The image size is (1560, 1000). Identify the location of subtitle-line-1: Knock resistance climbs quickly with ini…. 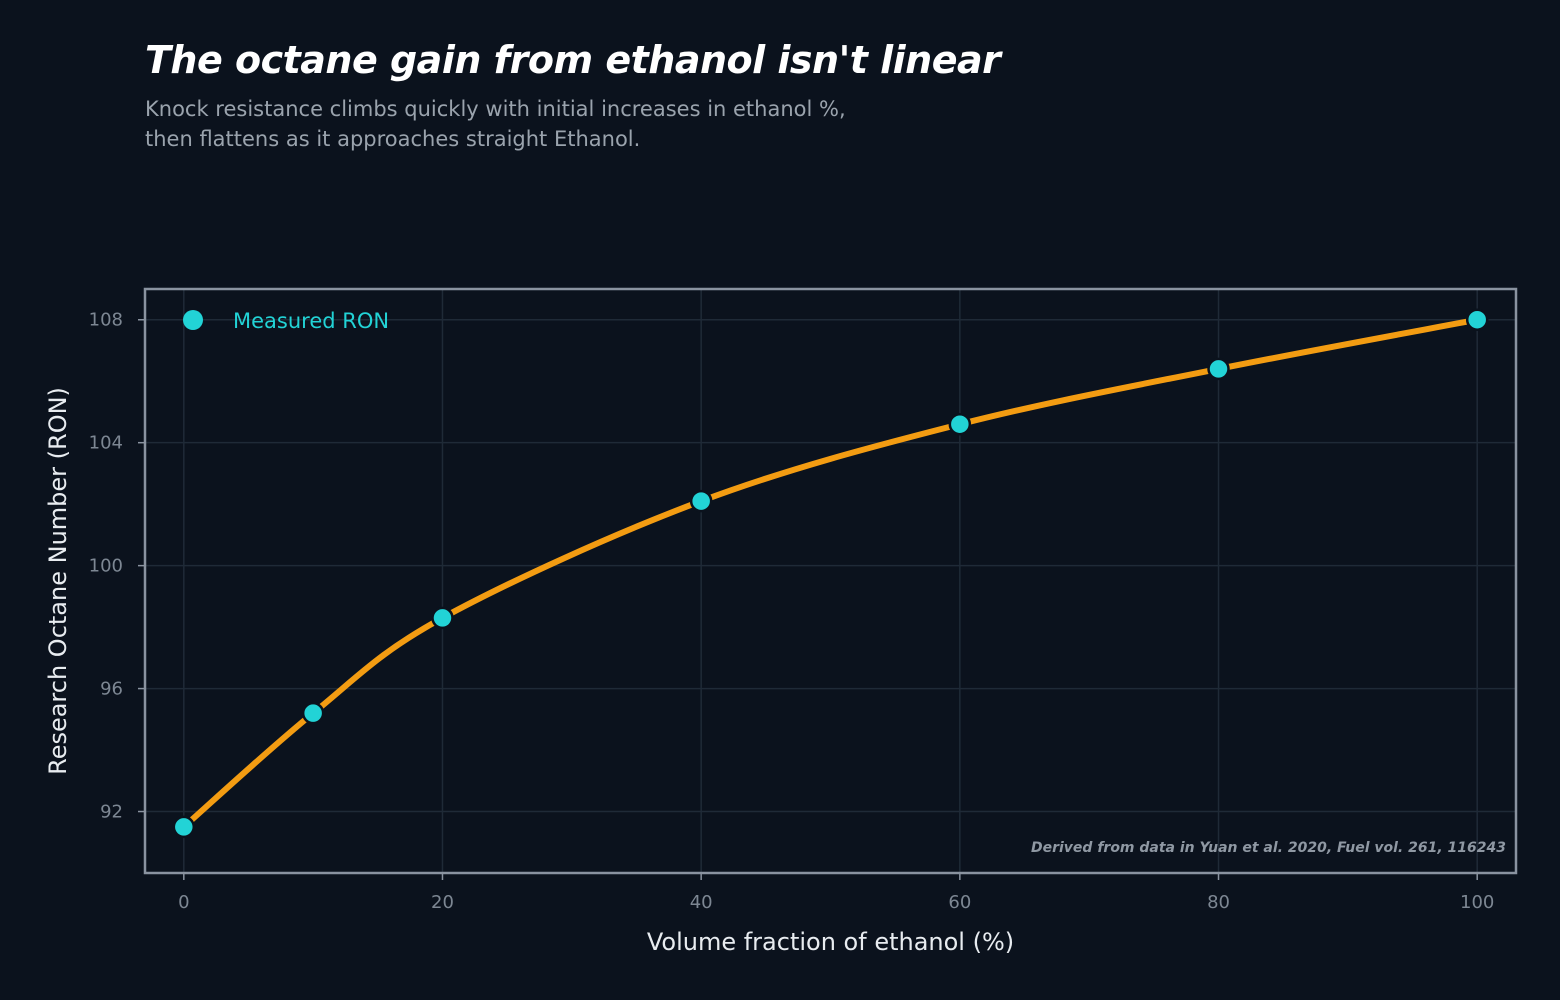
(495, 109).